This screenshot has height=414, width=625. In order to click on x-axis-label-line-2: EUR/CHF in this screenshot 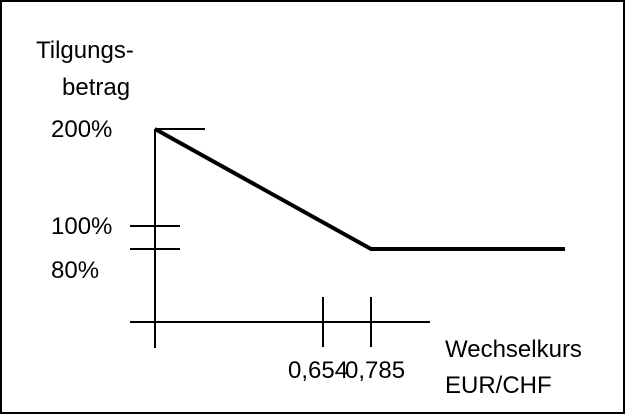, I will do `click(498, 385)`.